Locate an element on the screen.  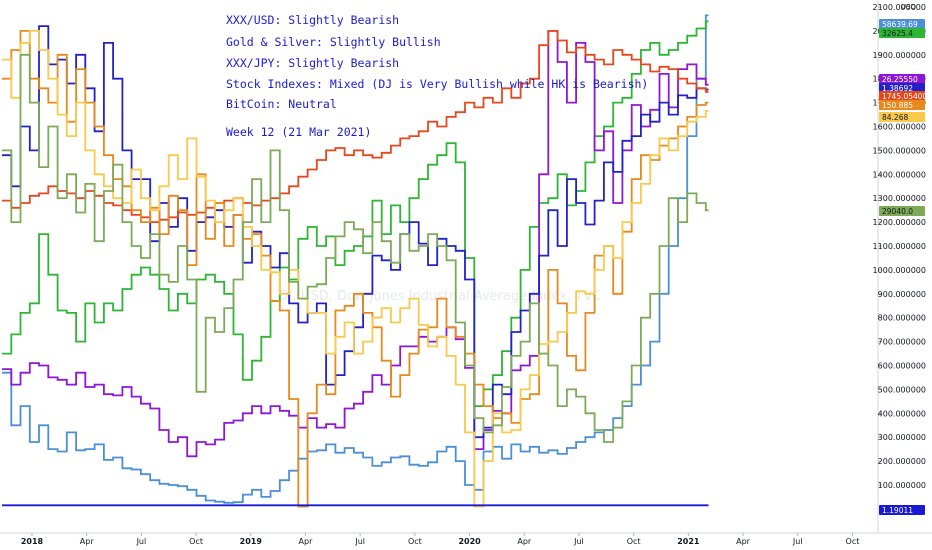
price-badge-label: 84.268 is located at coordinates (895, 117).